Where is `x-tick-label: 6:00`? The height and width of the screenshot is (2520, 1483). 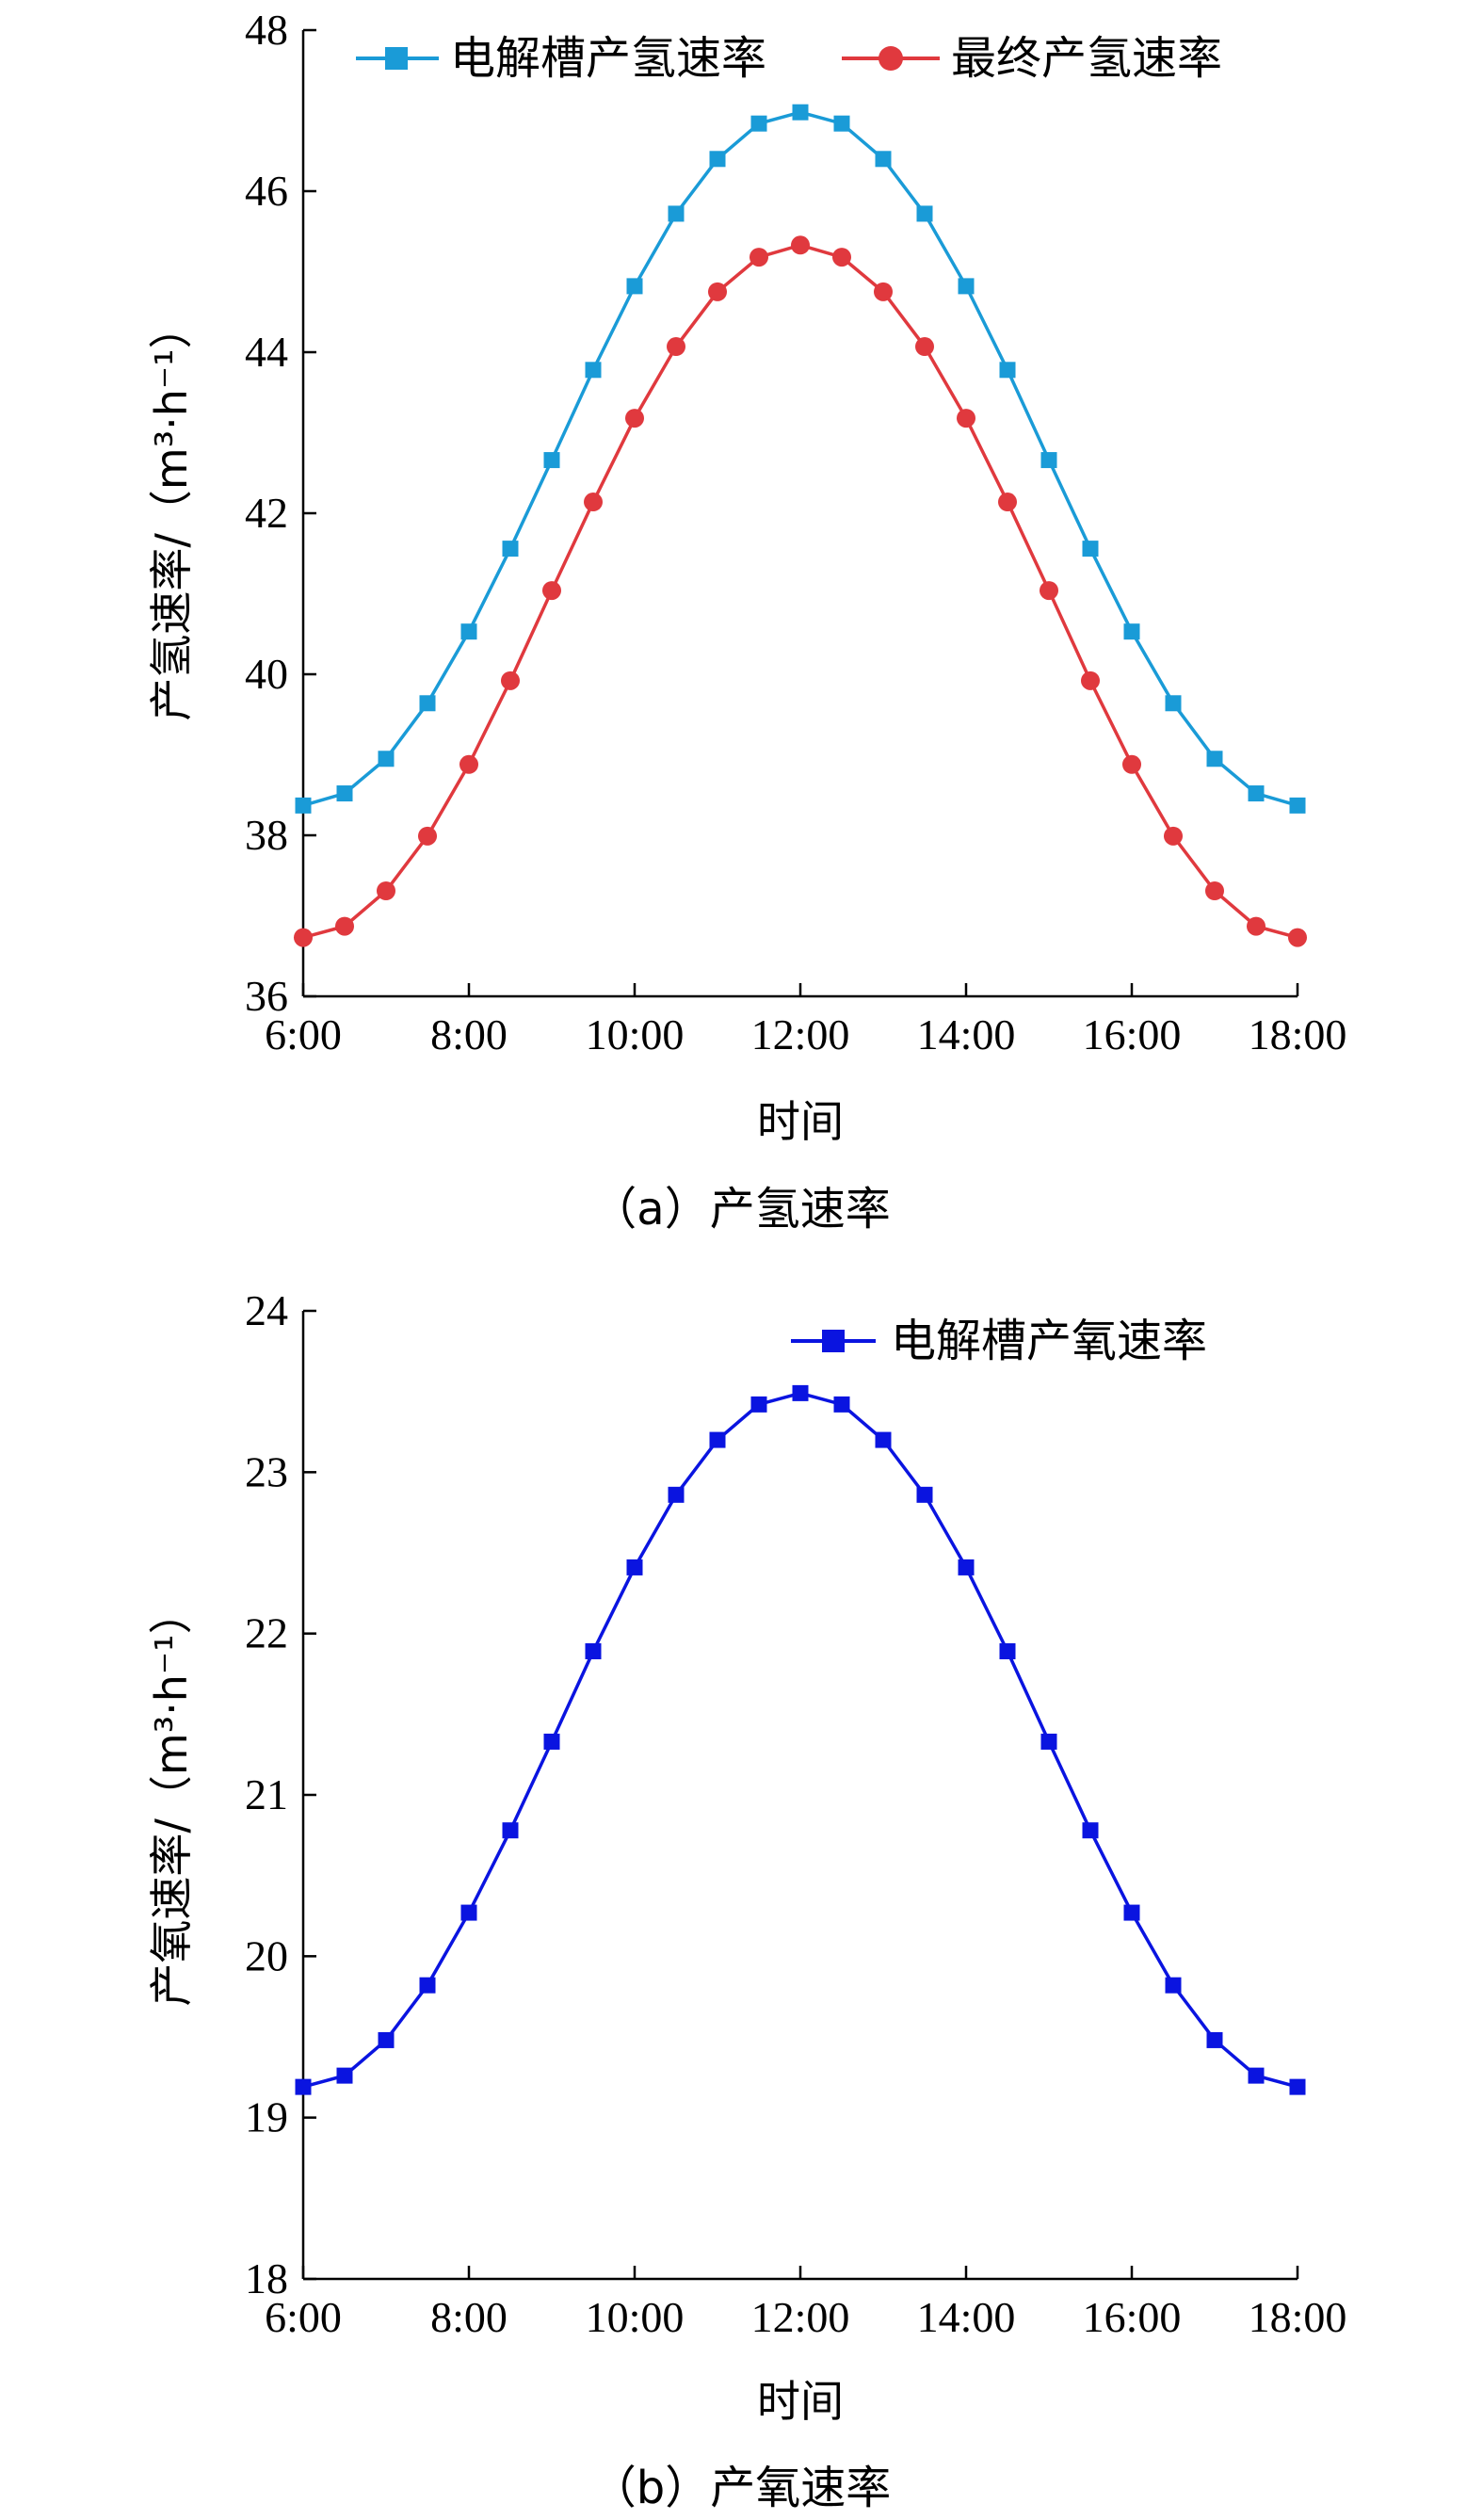
x-tick-label: 6:00 is located at coordinates (304, 1034).